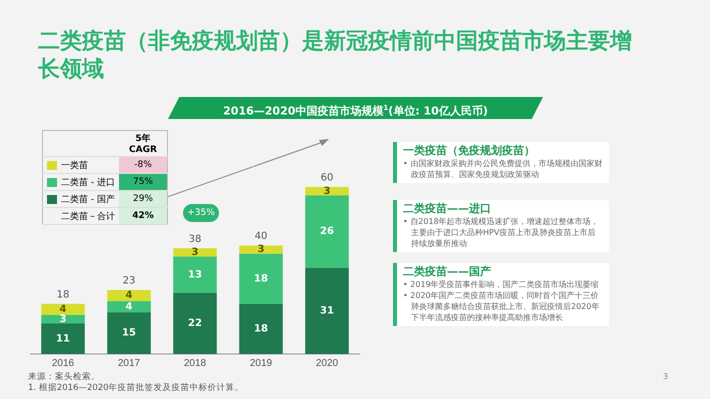  I want to click on text: • 2020年国产二类疫苗市场回暖，同时首个国产十三价肺炎球菌多糖结合疫苗获批上市、新冠疫情后2020年下半年流感疫苗的接种率提高助推市场增长, so click(501, 306).